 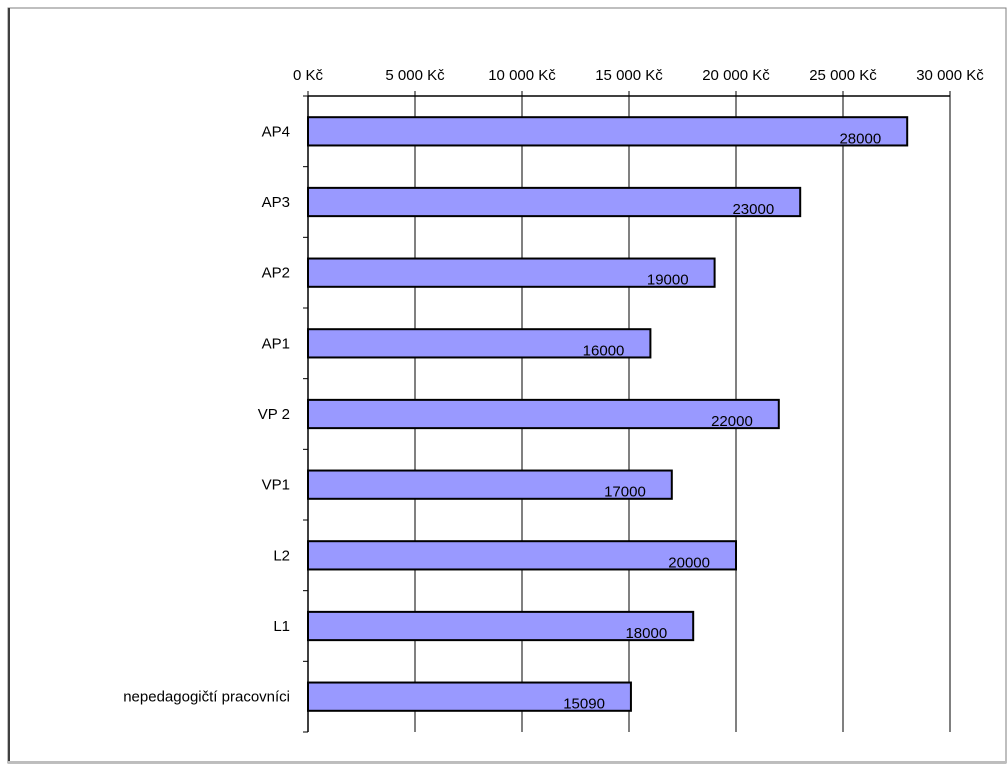 What do you see at coordinates (308, 75) in the screenshot?
I see `x-tick-label: 0 Kč` at bounding box center [308, 75].